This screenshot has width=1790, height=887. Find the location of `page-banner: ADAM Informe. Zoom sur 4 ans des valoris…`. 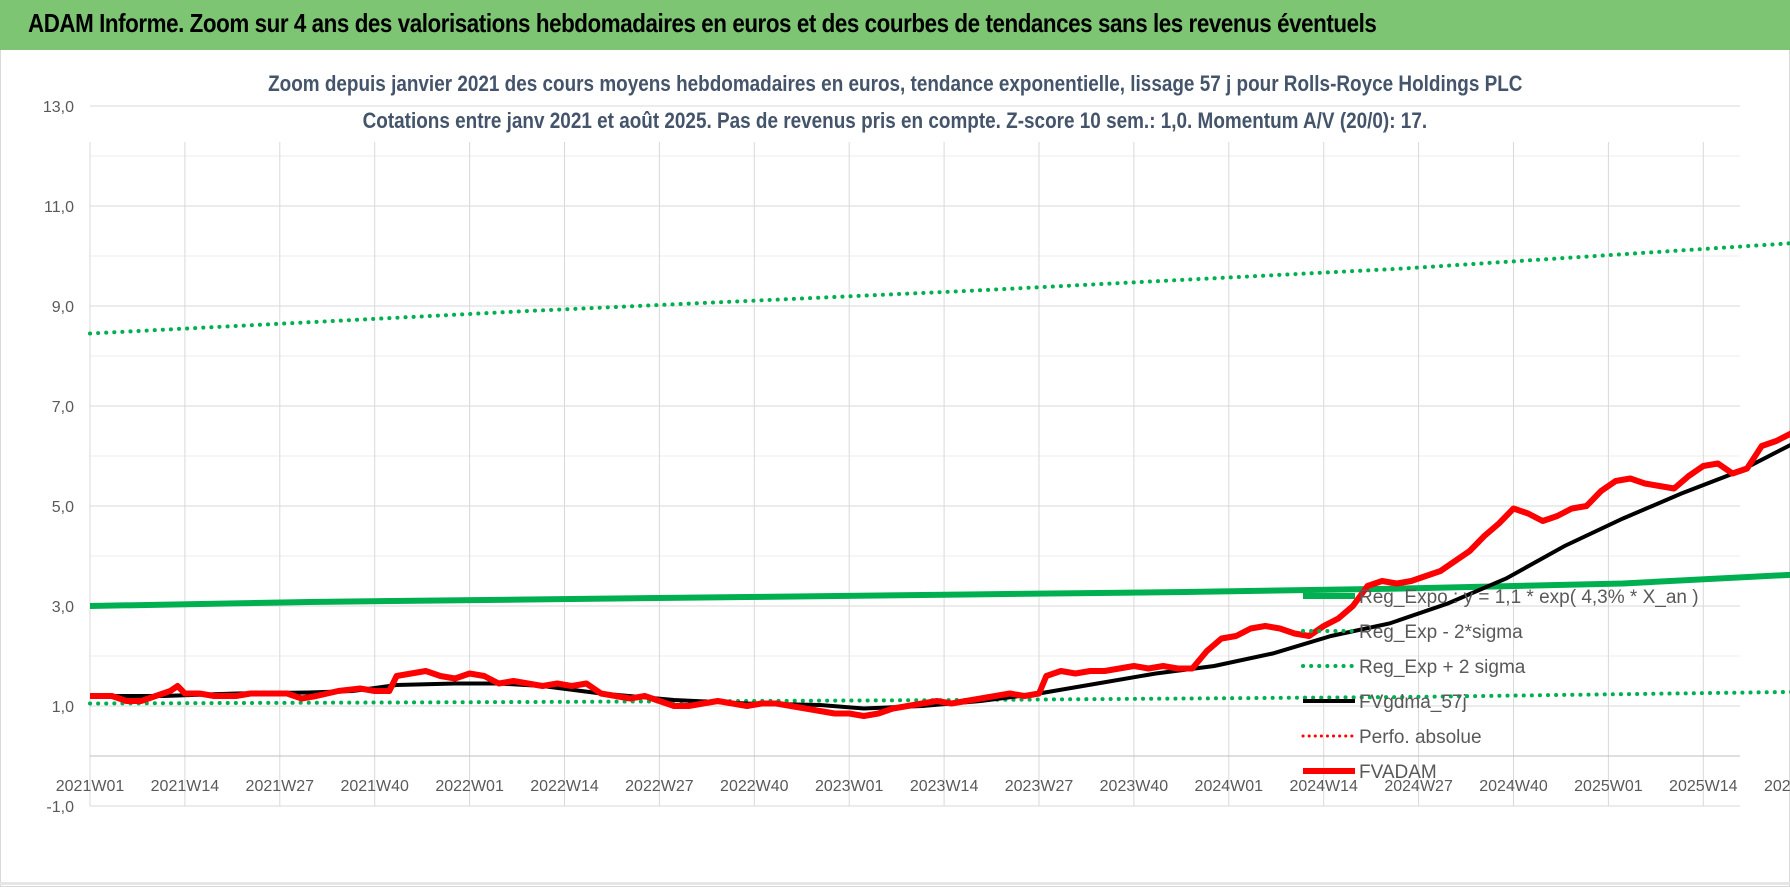

page-banner: ADAM Informe. Zoom sur 4 ans des valoris… is located at coordinates (895, 25).